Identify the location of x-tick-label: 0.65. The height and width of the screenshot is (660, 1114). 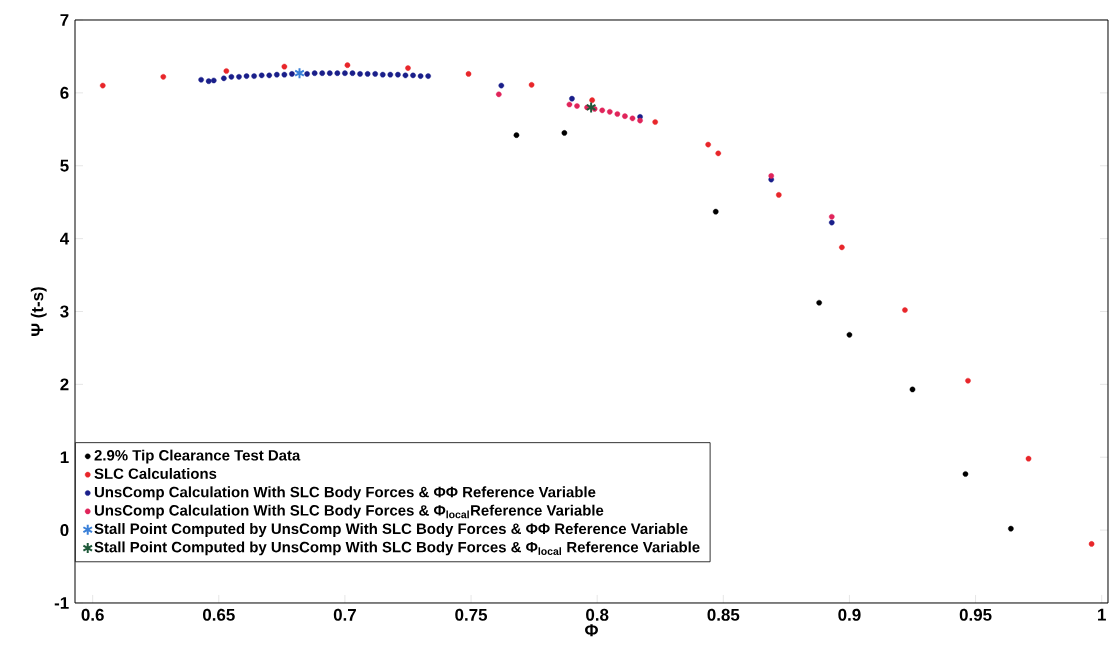
(218, 614).